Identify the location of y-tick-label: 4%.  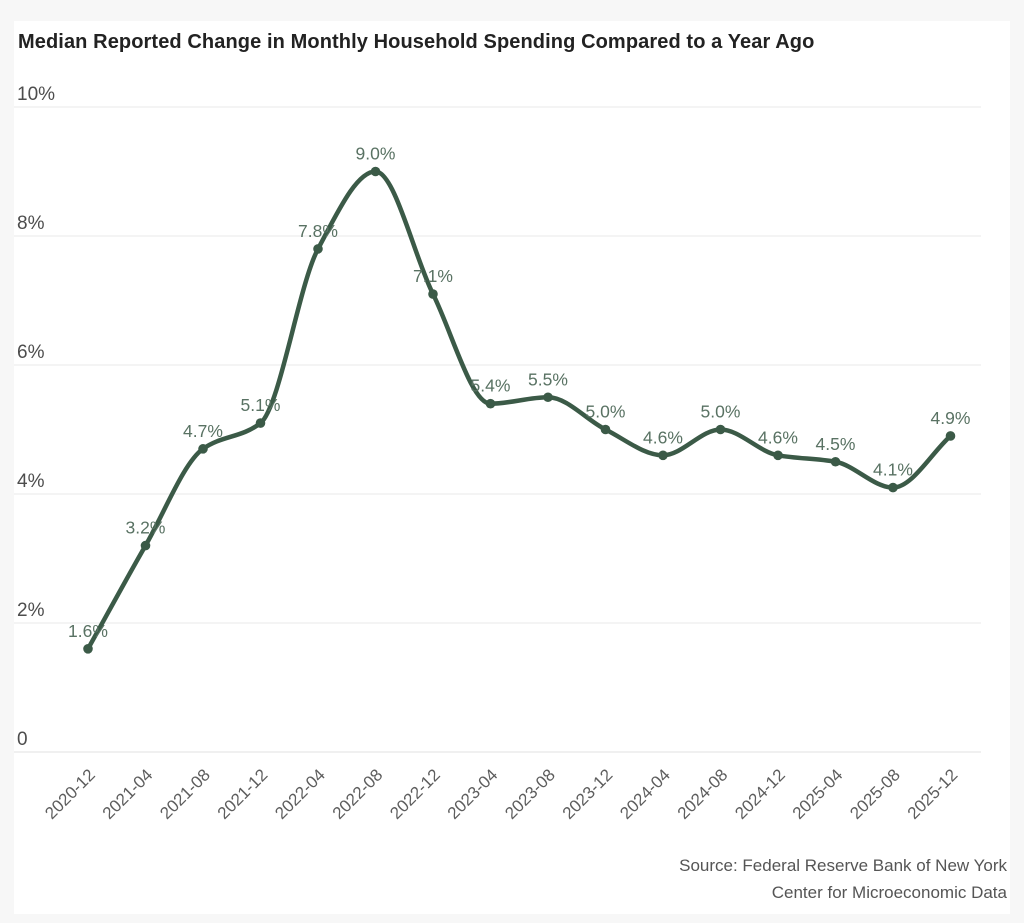
(31, 481).